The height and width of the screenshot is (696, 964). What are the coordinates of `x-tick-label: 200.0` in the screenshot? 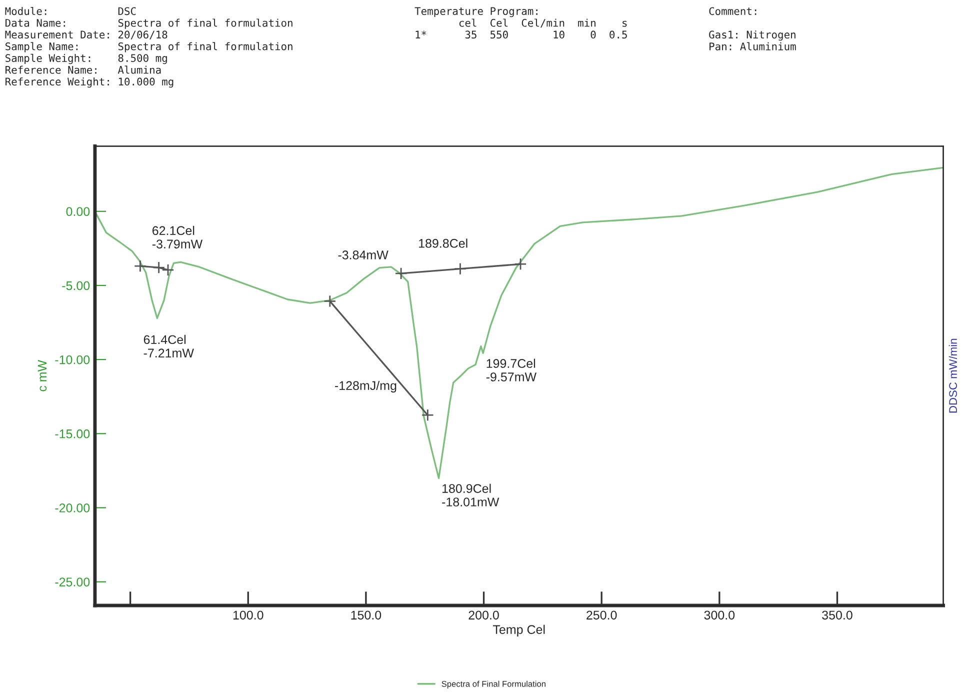 It's located at (483, 615).